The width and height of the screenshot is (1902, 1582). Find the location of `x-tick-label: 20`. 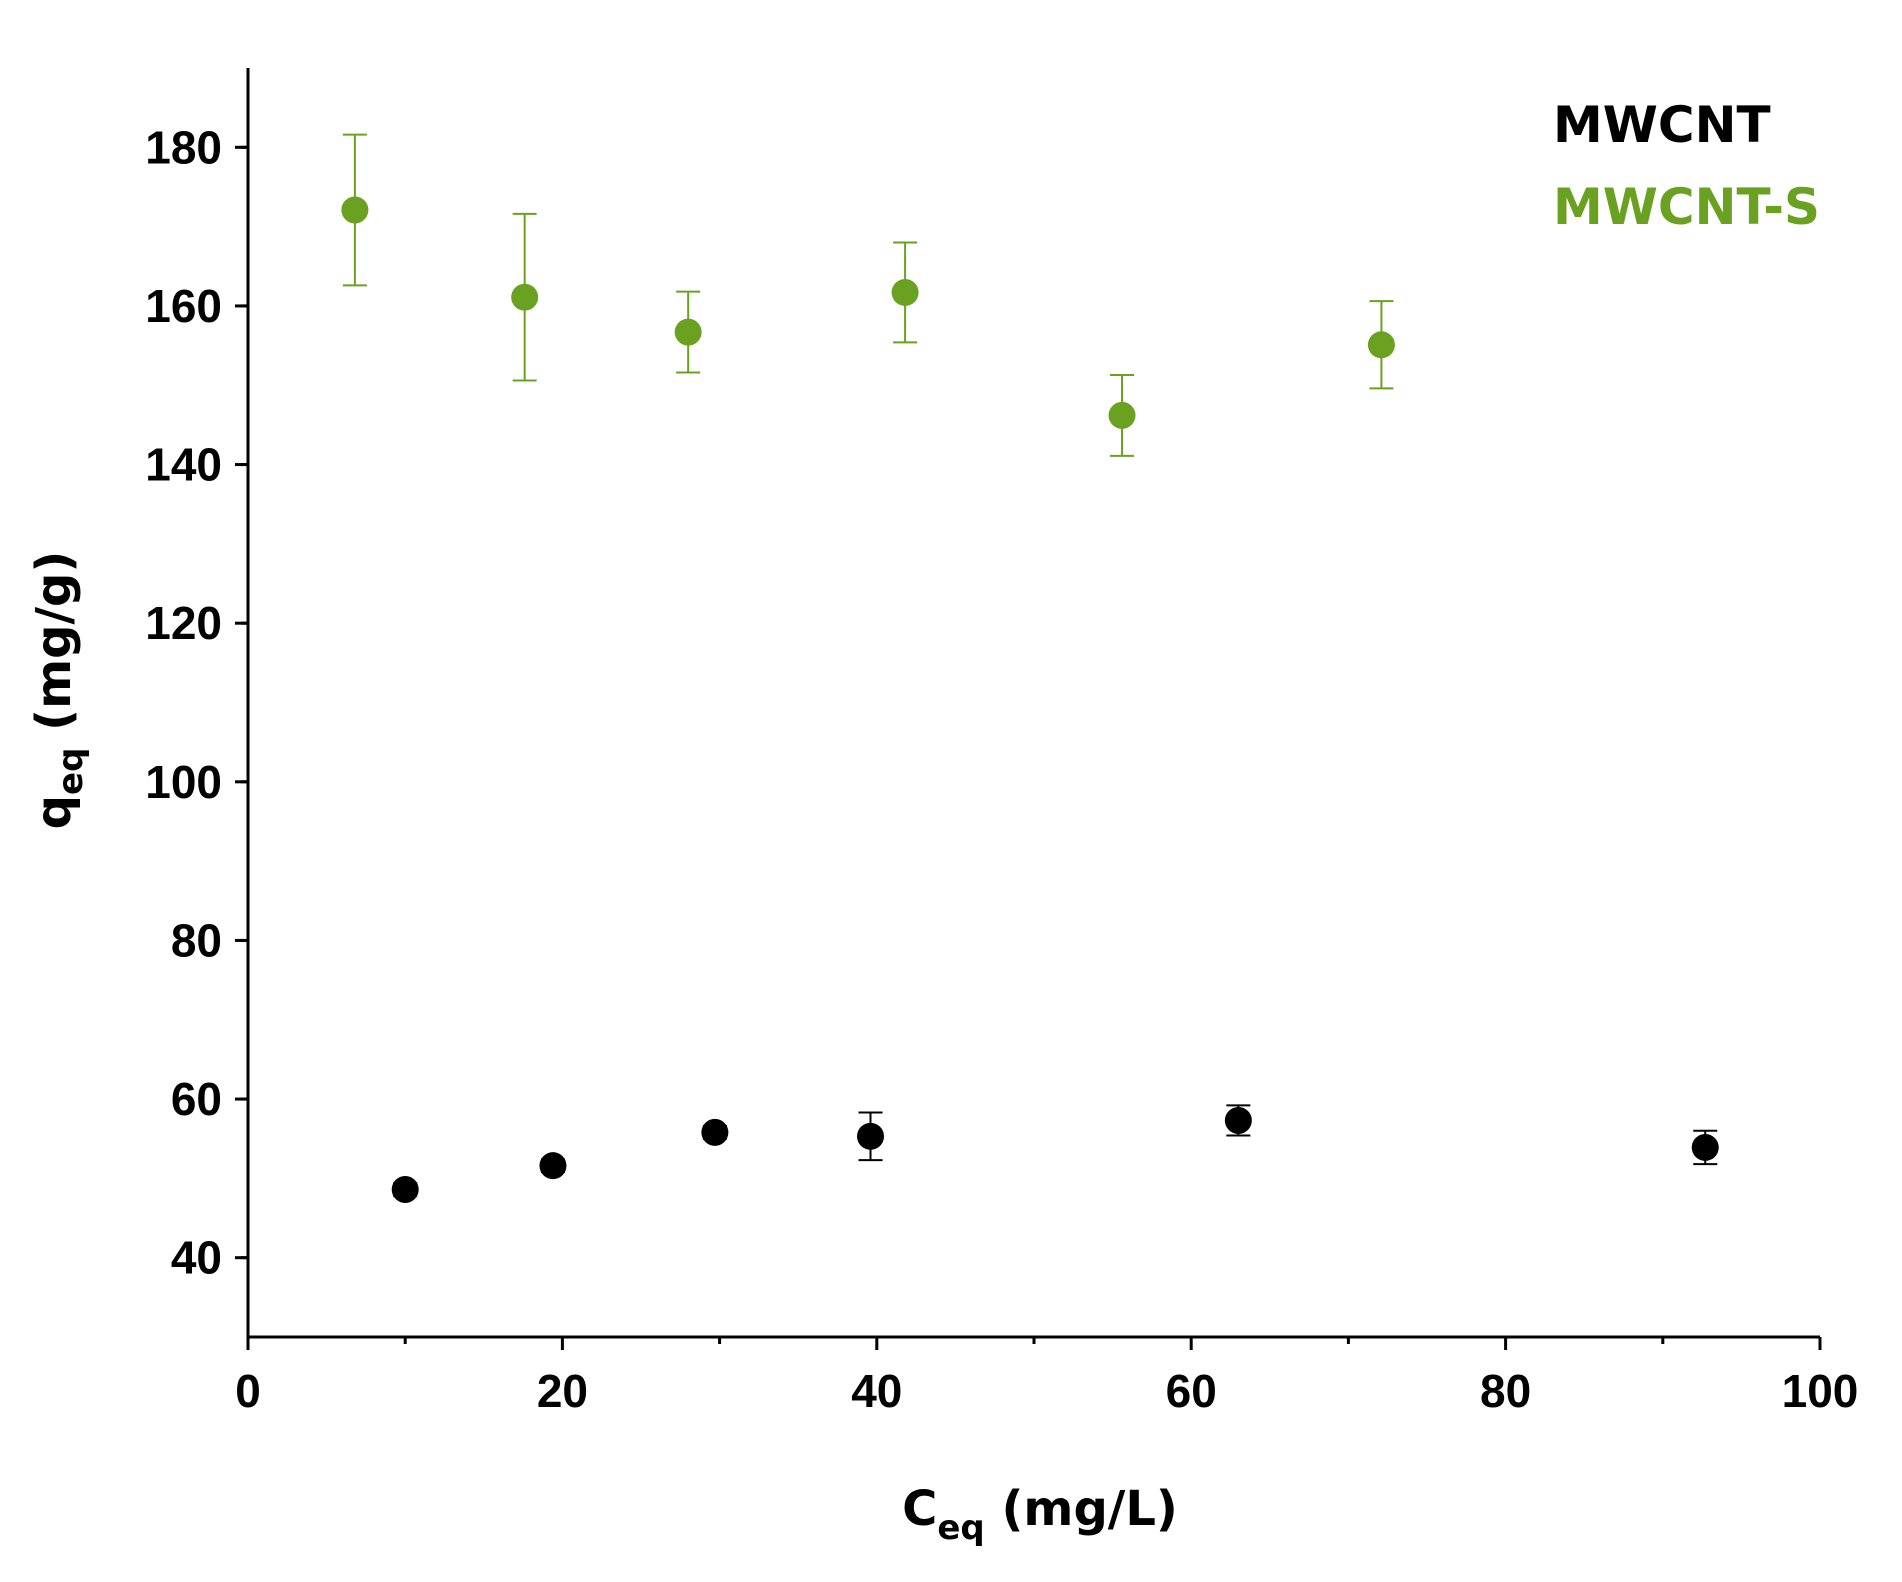

x-tick-label: 20 is located at coordinates (562, 1391).